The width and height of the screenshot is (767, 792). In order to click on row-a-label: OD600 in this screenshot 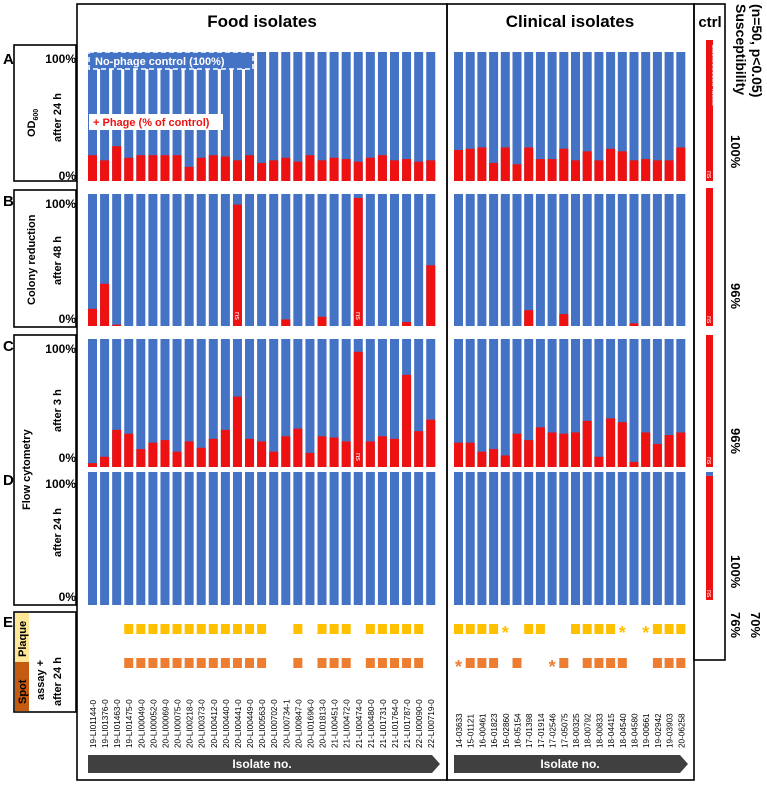, I will do `click(33, 123)`.